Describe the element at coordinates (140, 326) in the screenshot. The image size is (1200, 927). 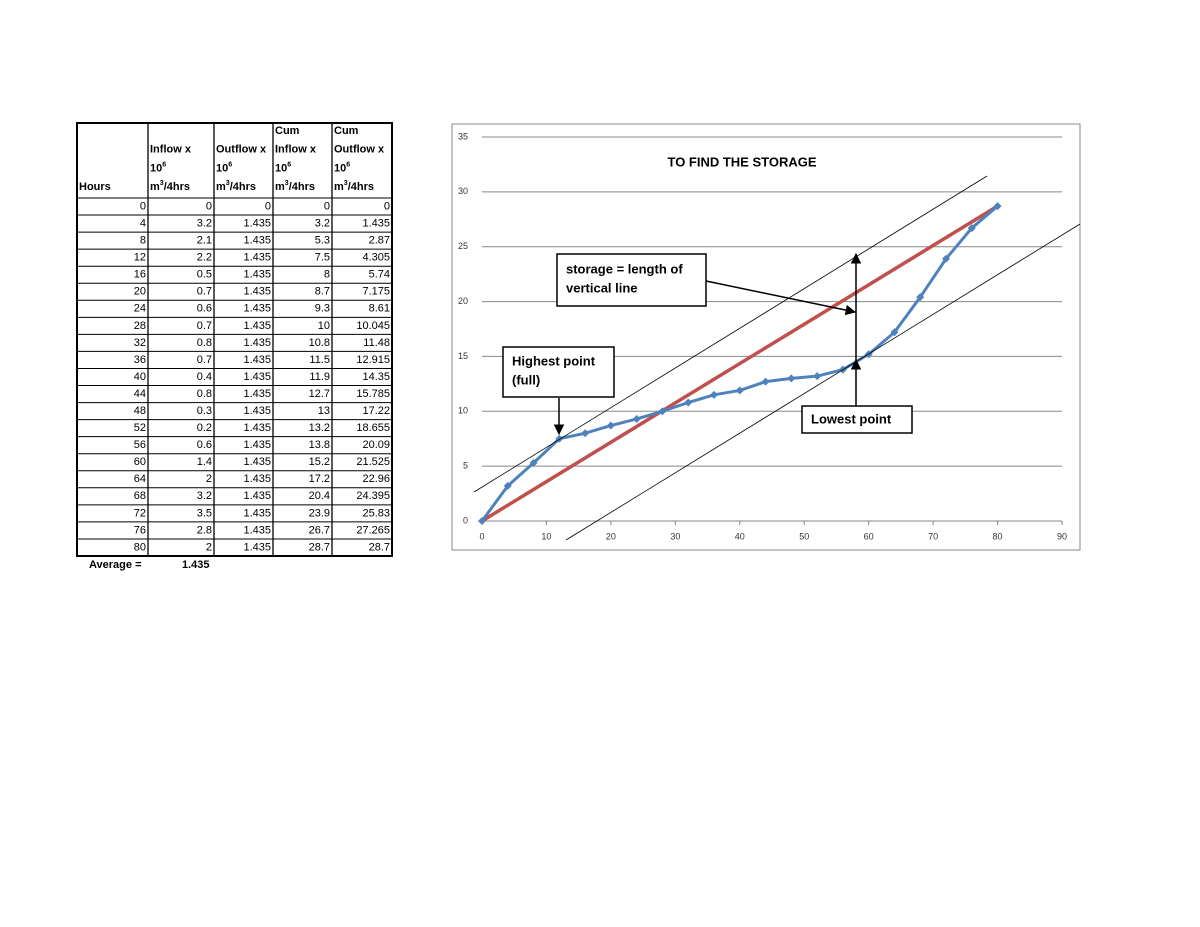
I see `cell: 28` at that location.